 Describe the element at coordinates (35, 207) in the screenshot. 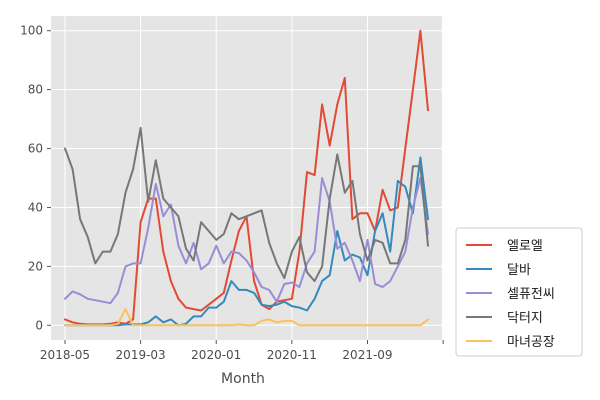

I see `y-tick-label: 40` at that location.